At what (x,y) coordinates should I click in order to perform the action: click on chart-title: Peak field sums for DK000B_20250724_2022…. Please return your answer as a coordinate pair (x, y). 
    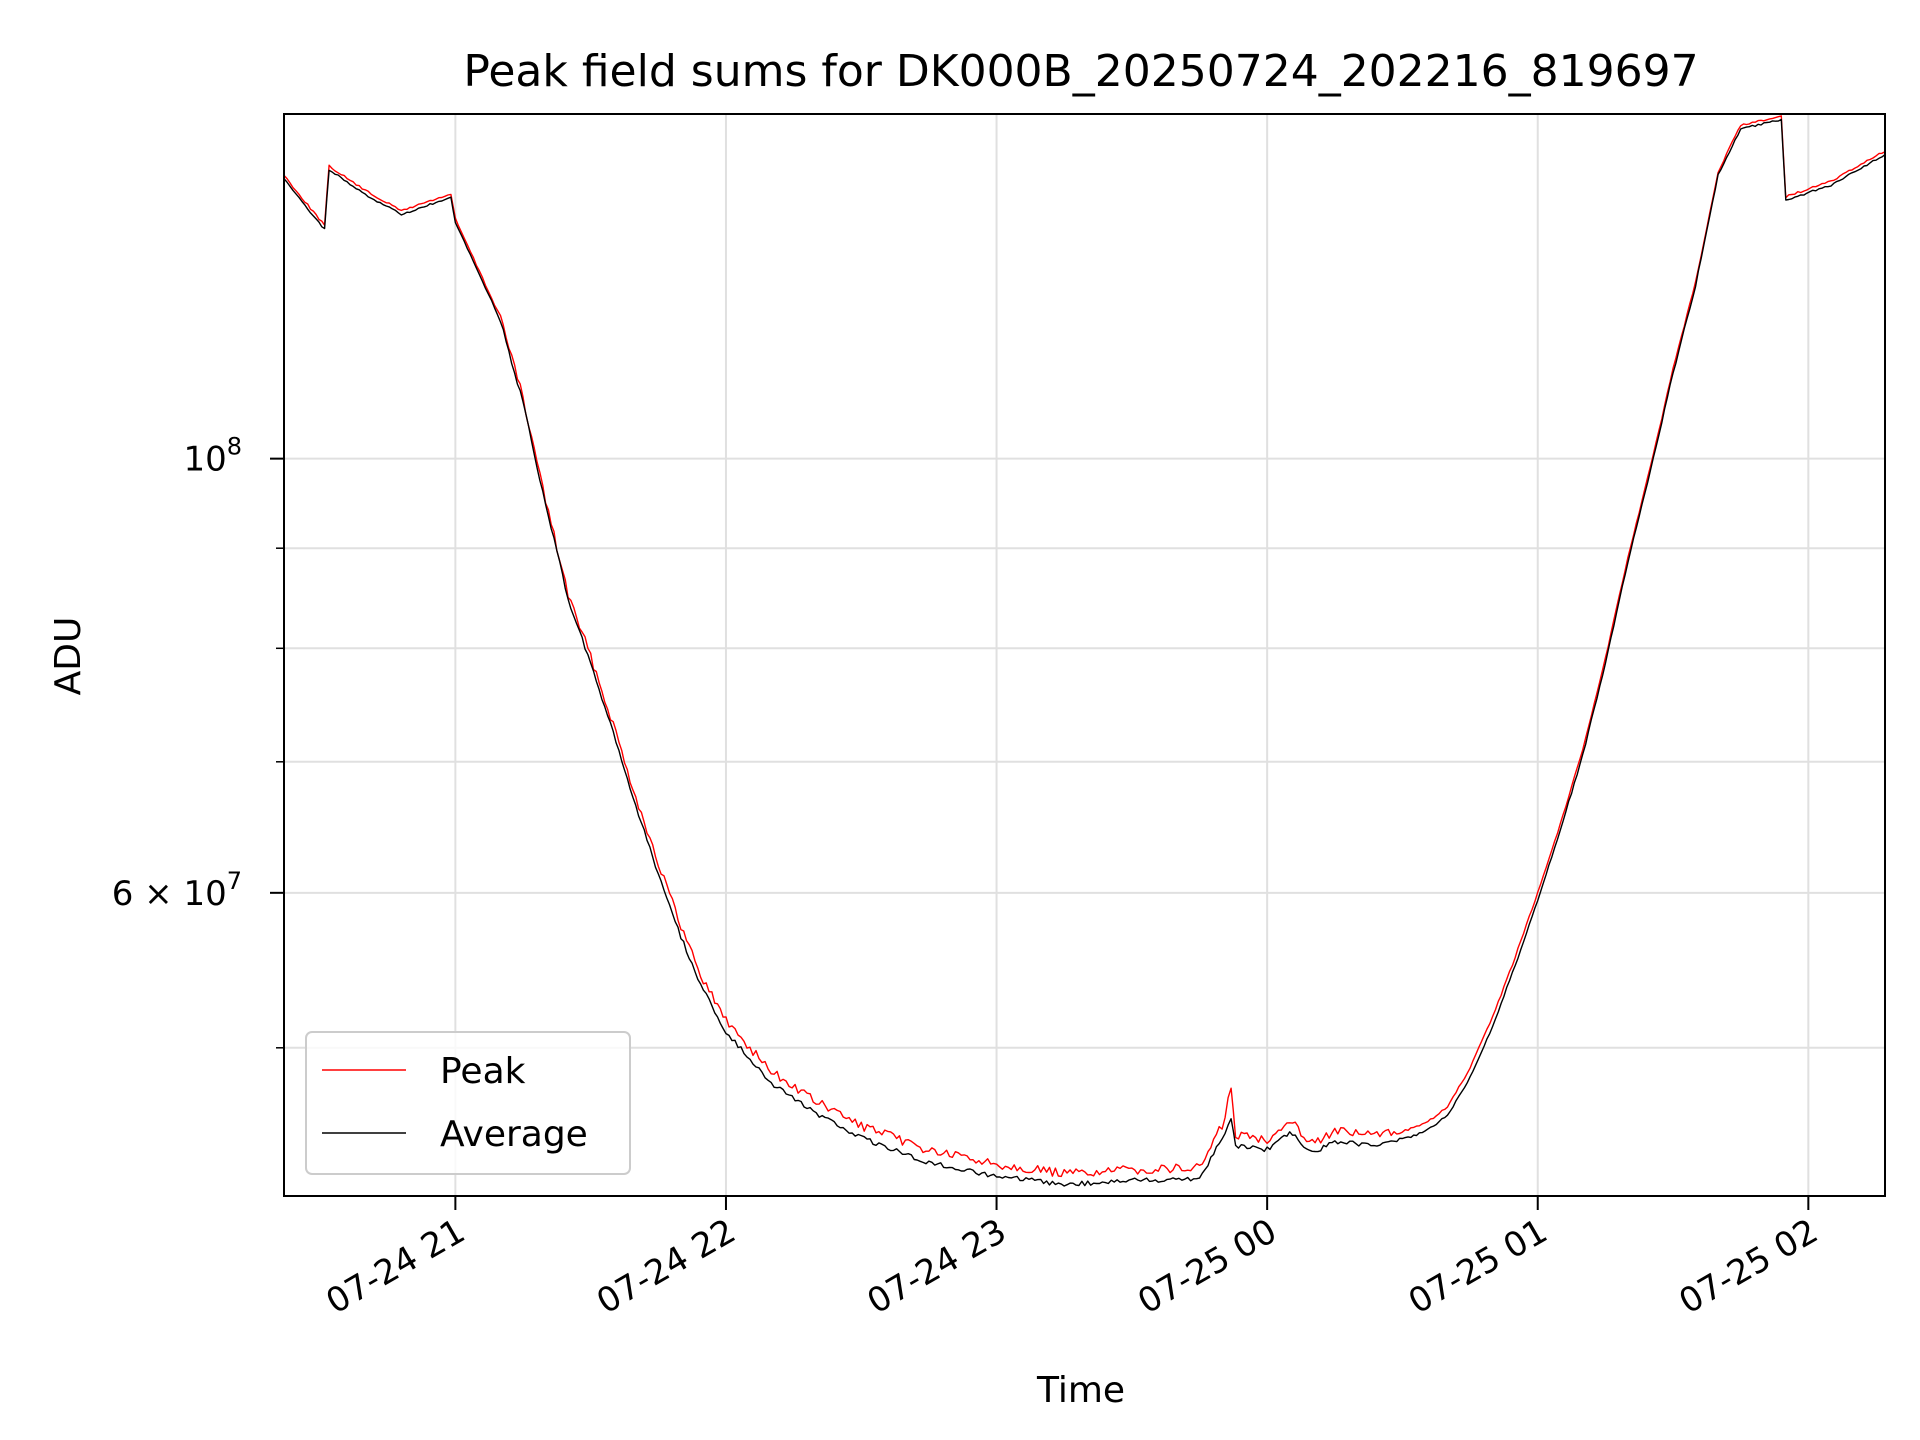
    Looking at the image, I should click on (1080, 71).